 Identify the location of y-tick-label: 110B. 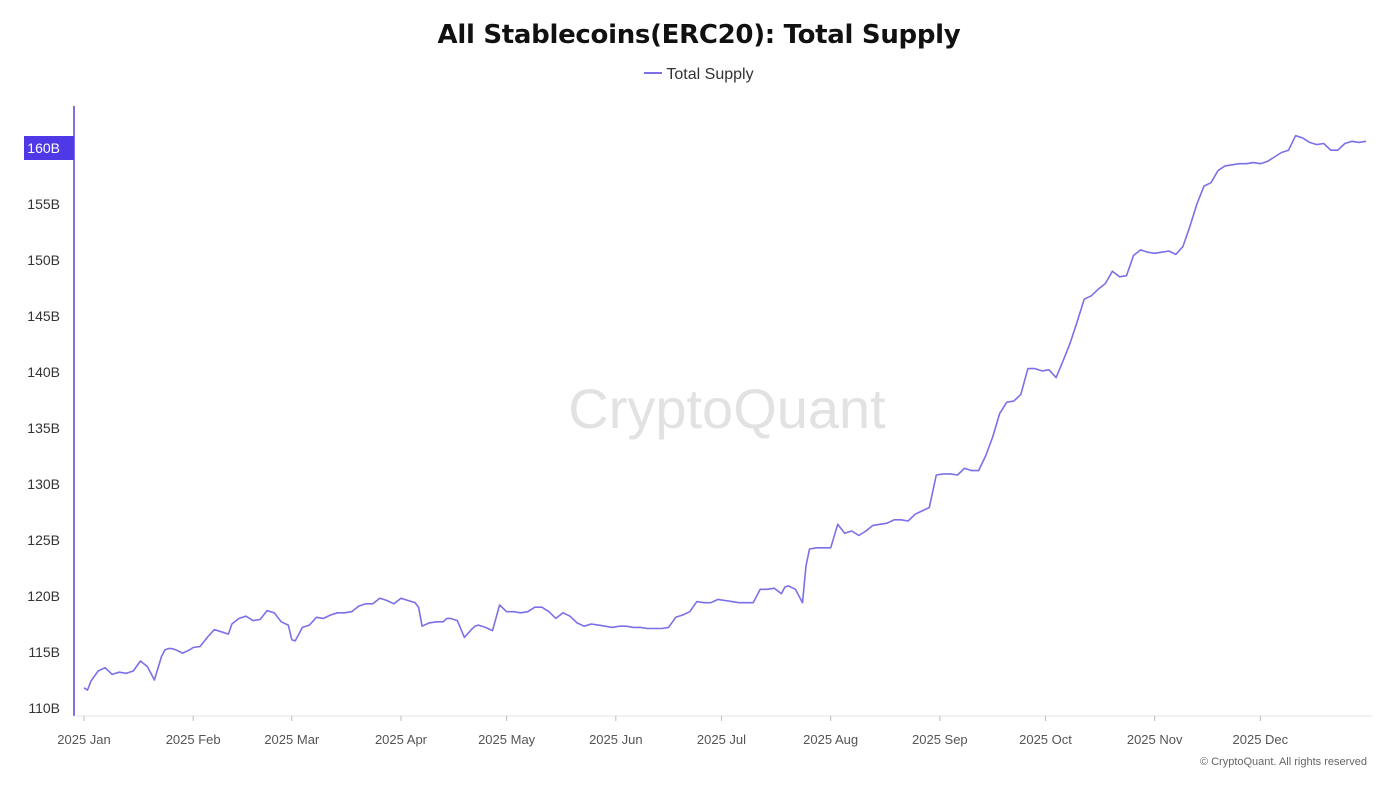
(44, 708).